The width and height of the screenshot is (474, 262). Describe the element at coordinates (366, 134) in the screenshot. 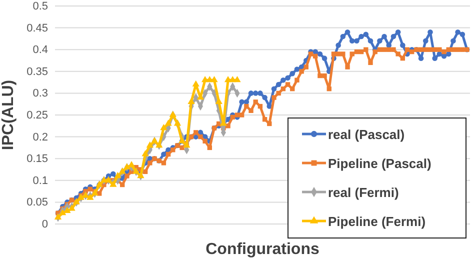

I see `legend-label: real (Pascal)` at that location.